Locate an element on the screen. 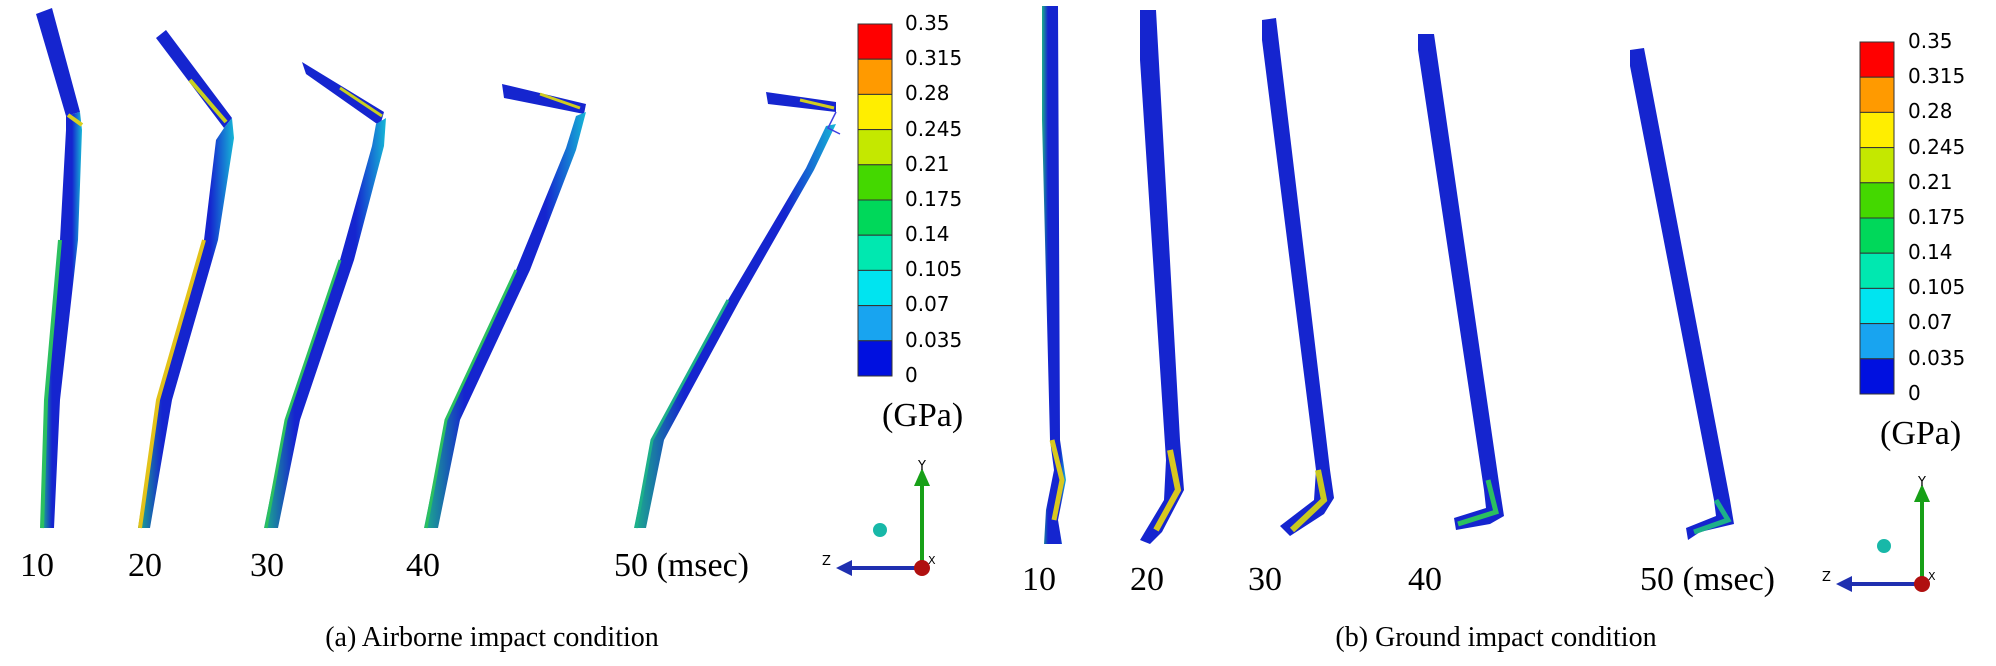  blade-b-50ms is located at coordinates (1682, 294).